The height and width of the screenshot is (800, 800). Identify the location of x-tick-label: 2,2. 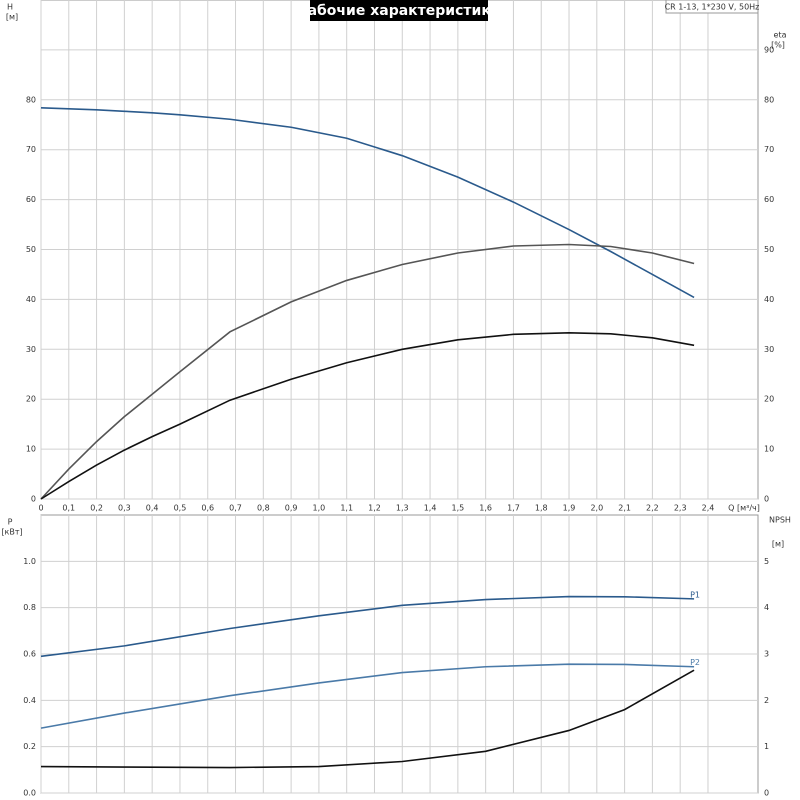
(652, 508).